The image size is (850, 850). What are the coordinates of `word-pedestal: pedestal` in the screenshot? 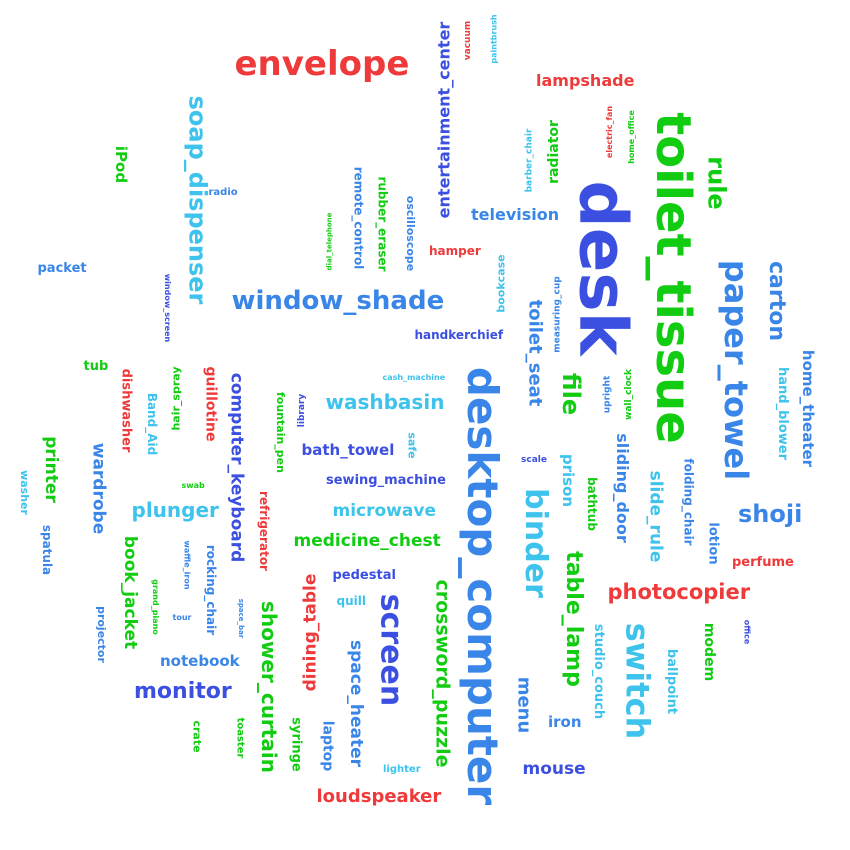 It's located at (364, 575).